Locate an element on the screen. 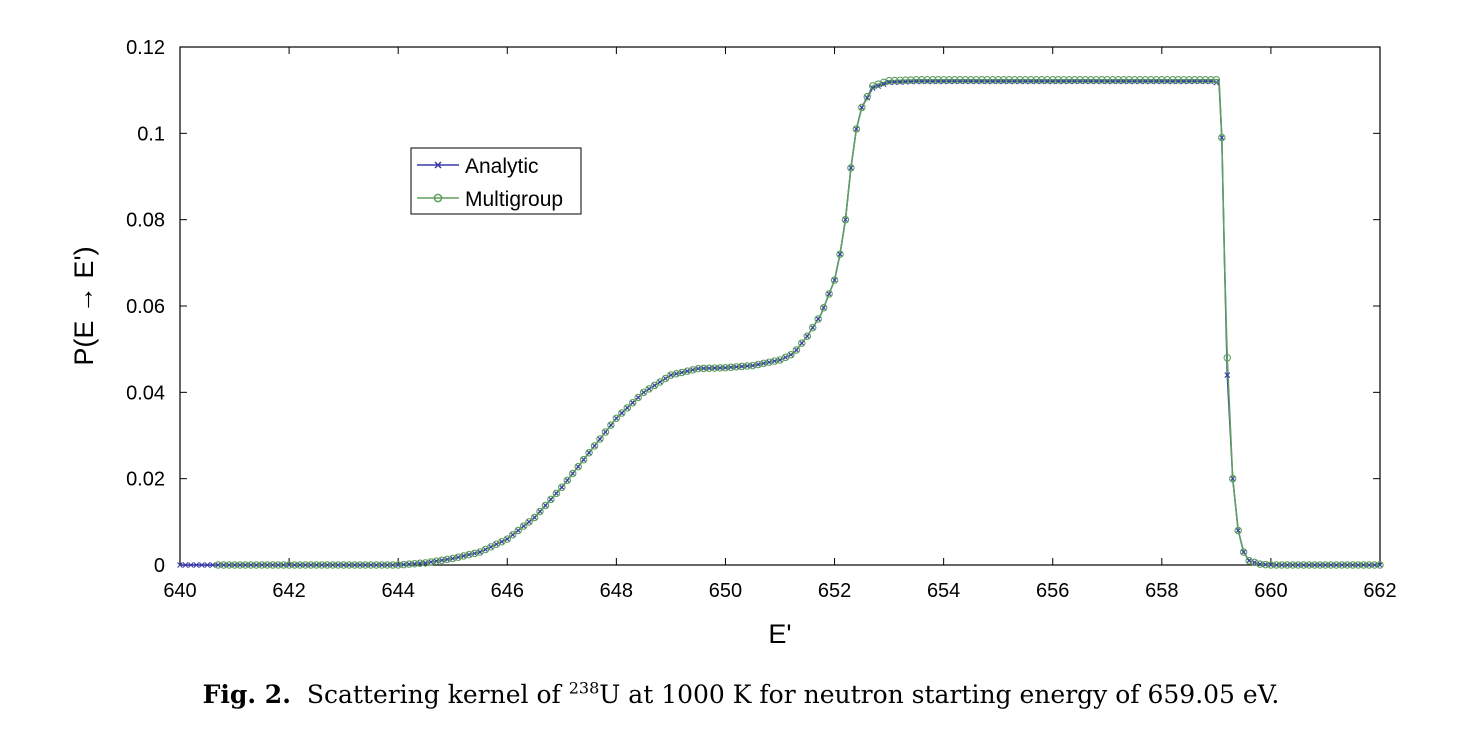  y-tick-label: 0.02 is located at coordinates (145, 480).